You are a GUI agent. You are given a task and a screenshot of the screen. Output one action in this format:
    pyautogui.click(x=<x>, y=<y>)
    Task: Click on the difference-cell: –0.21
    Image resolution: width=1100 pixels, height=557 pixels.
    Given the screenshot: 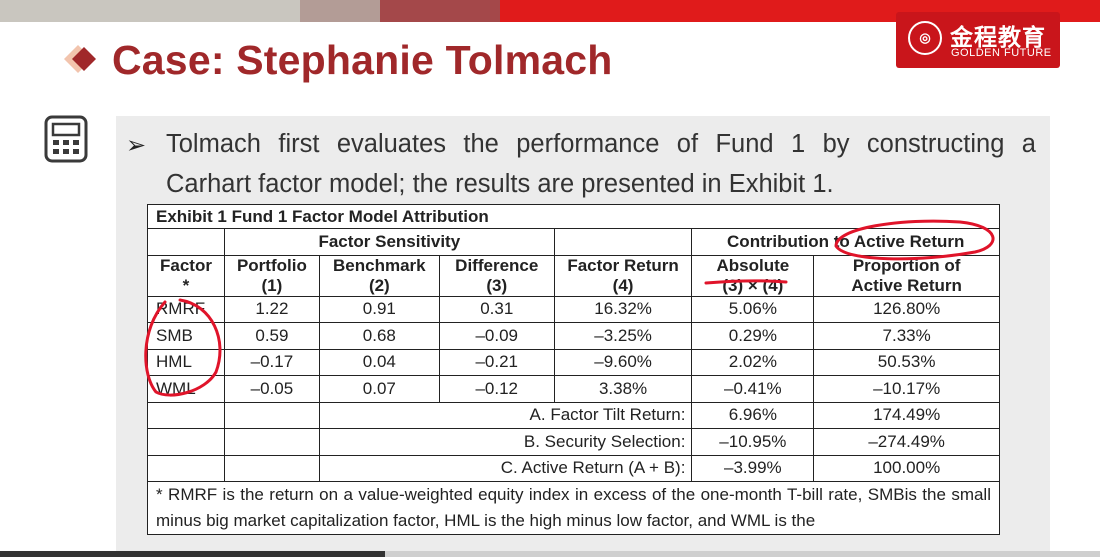 What is the action you would take?
    pyautogui.click(x=496, y=362)
    